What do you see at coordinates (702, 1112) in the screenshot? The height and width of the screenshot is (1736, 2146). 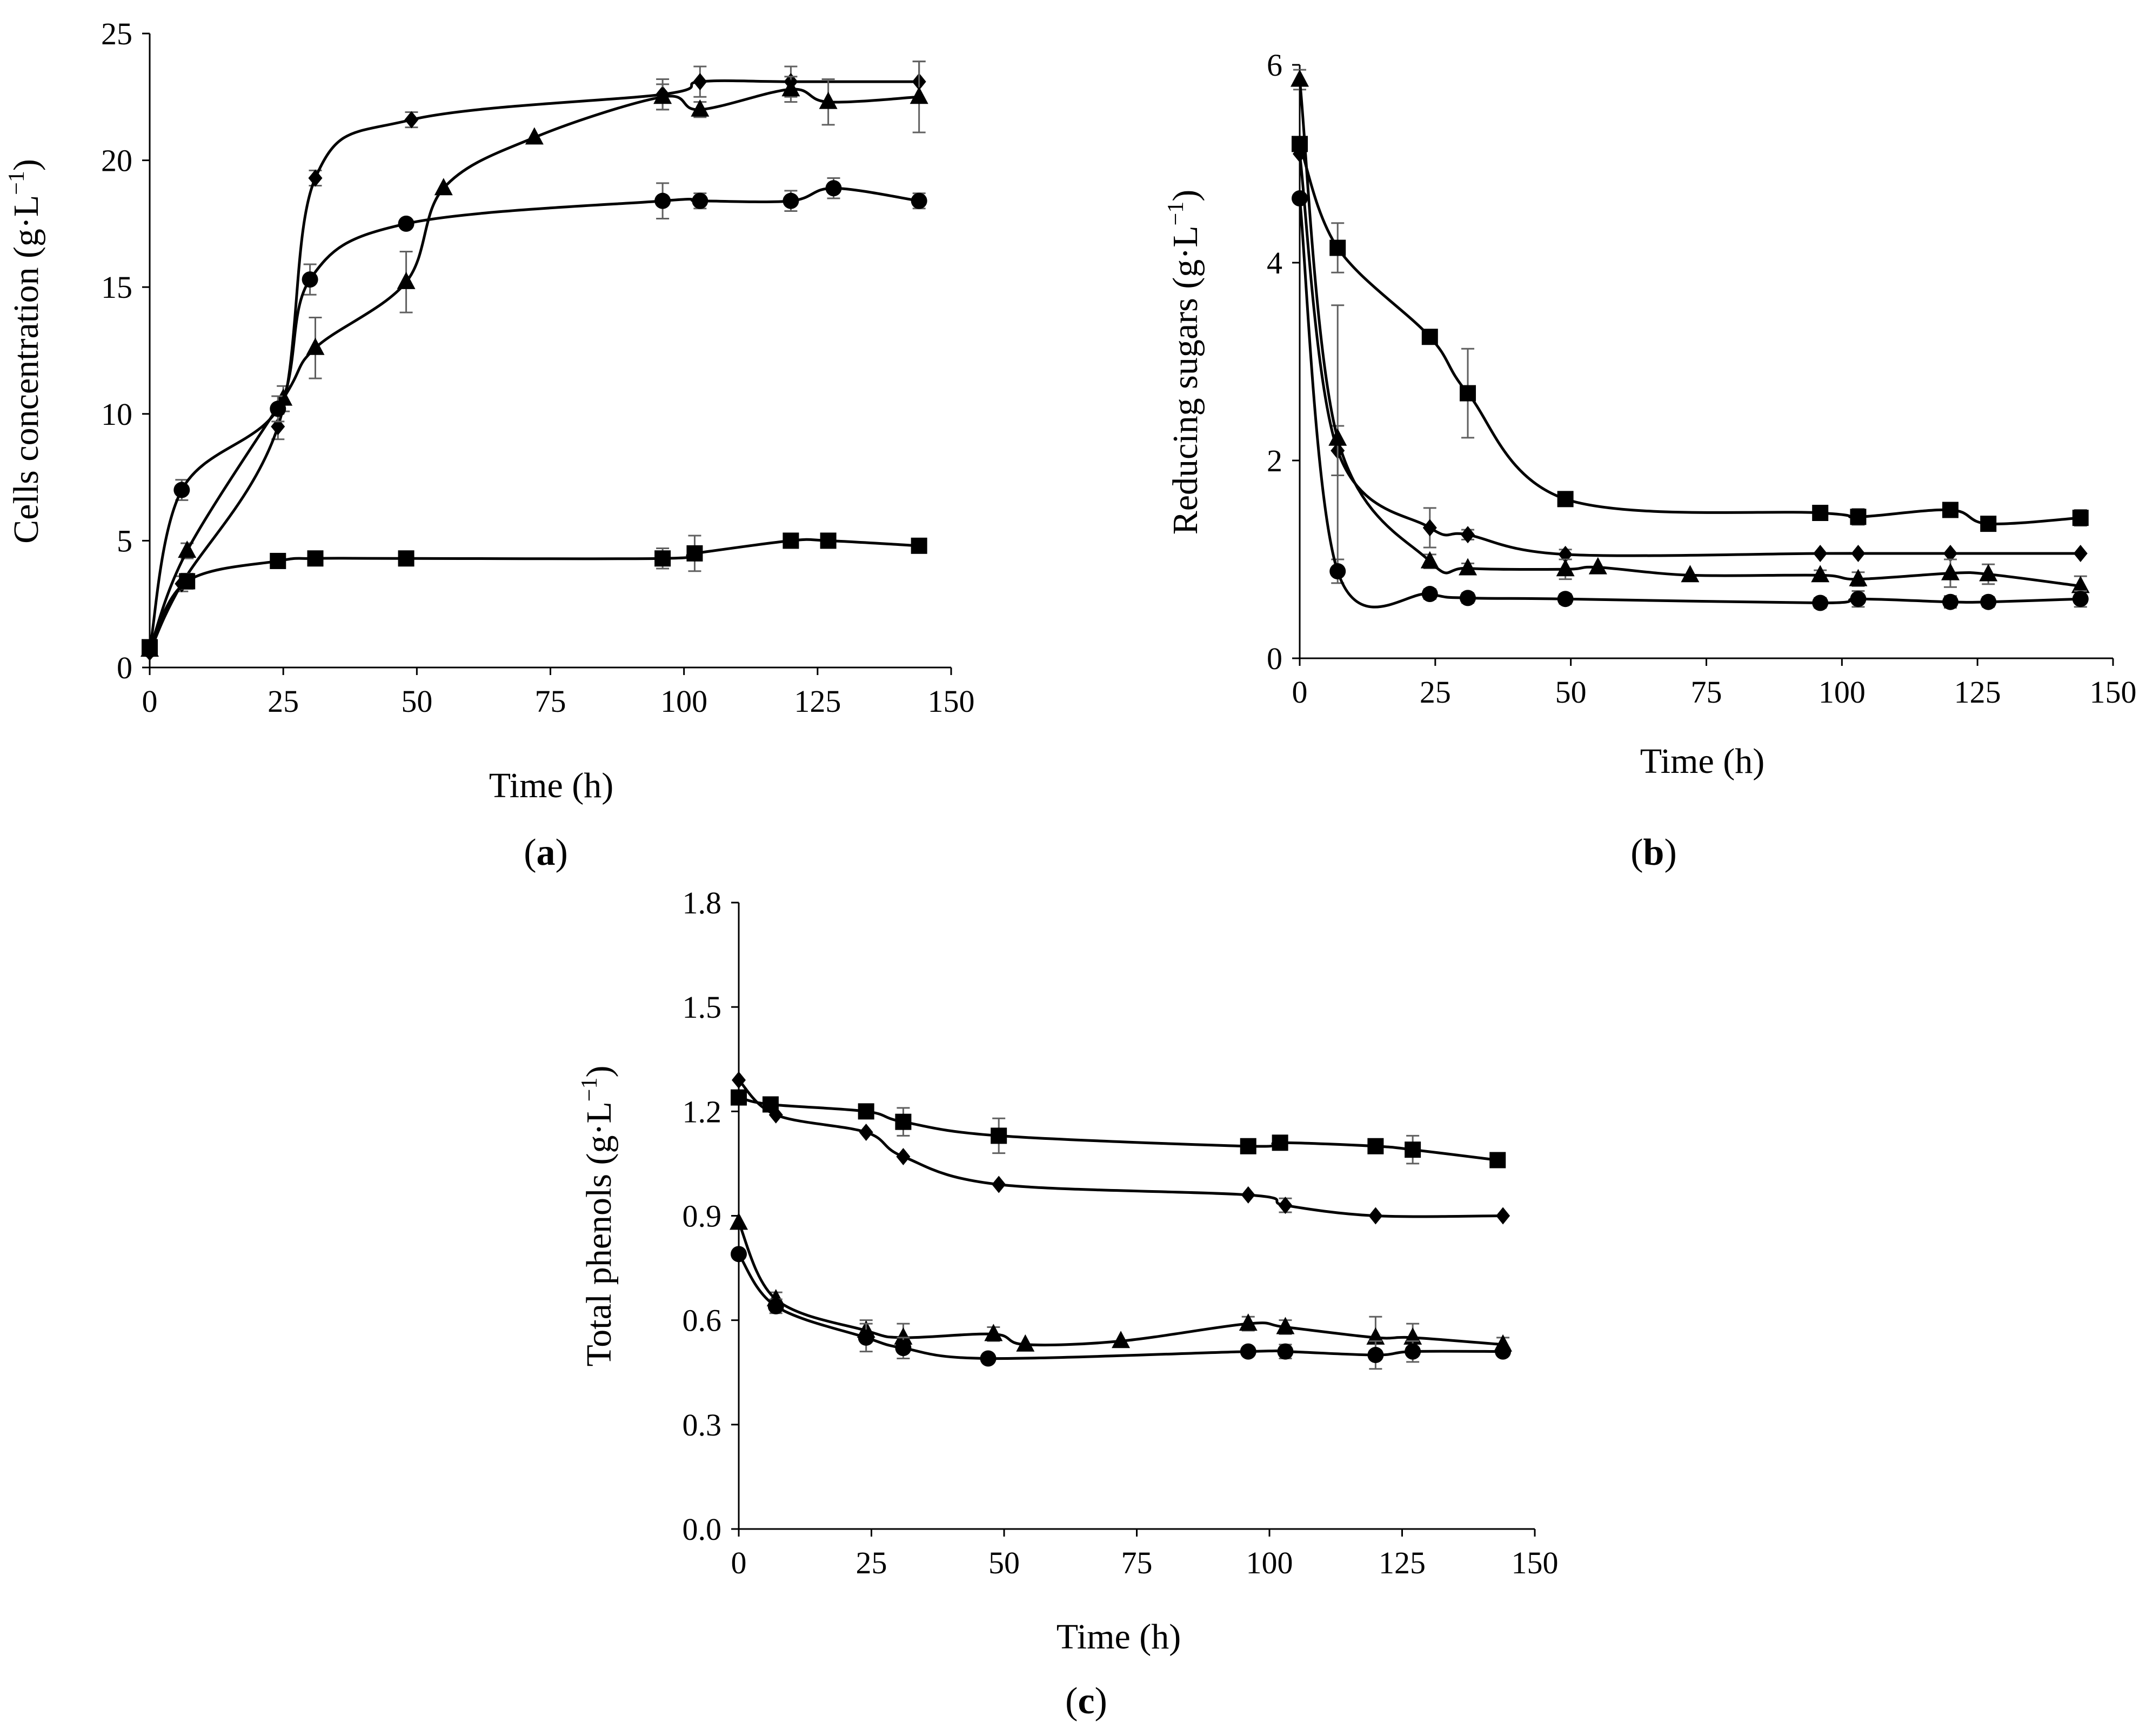 I see `y-tick-label: 1.2` at bounding box center [702, 1112].